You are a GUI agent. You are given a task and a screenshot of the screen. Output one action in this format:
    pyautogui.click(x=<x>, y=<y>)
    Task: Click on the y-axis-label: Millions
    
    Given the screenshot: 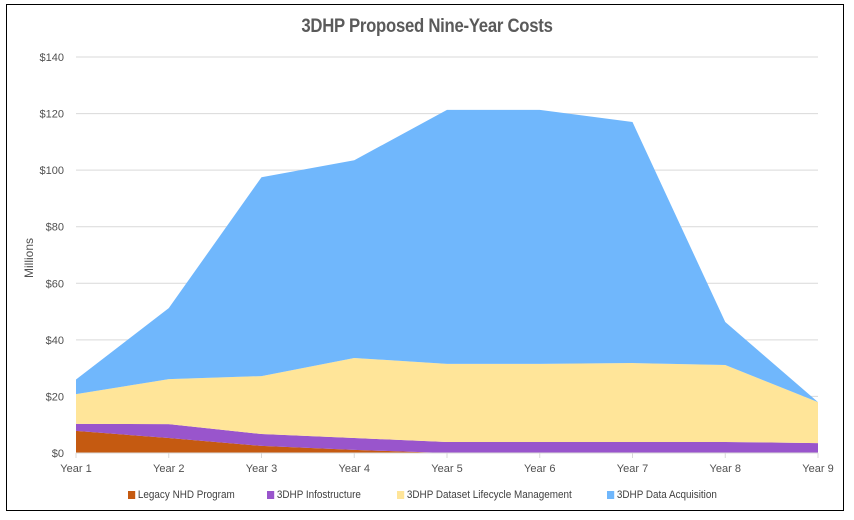 What is the action you would take?
    pyautogui.click(x=29, y=258)
    